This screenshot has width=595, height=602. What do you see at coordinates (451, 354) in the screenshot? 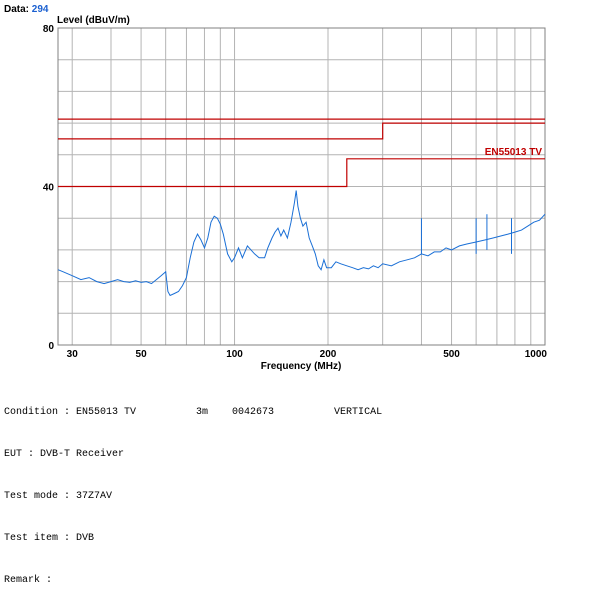
I see `x-tick-label: 500` at bounding box center [451, 354].